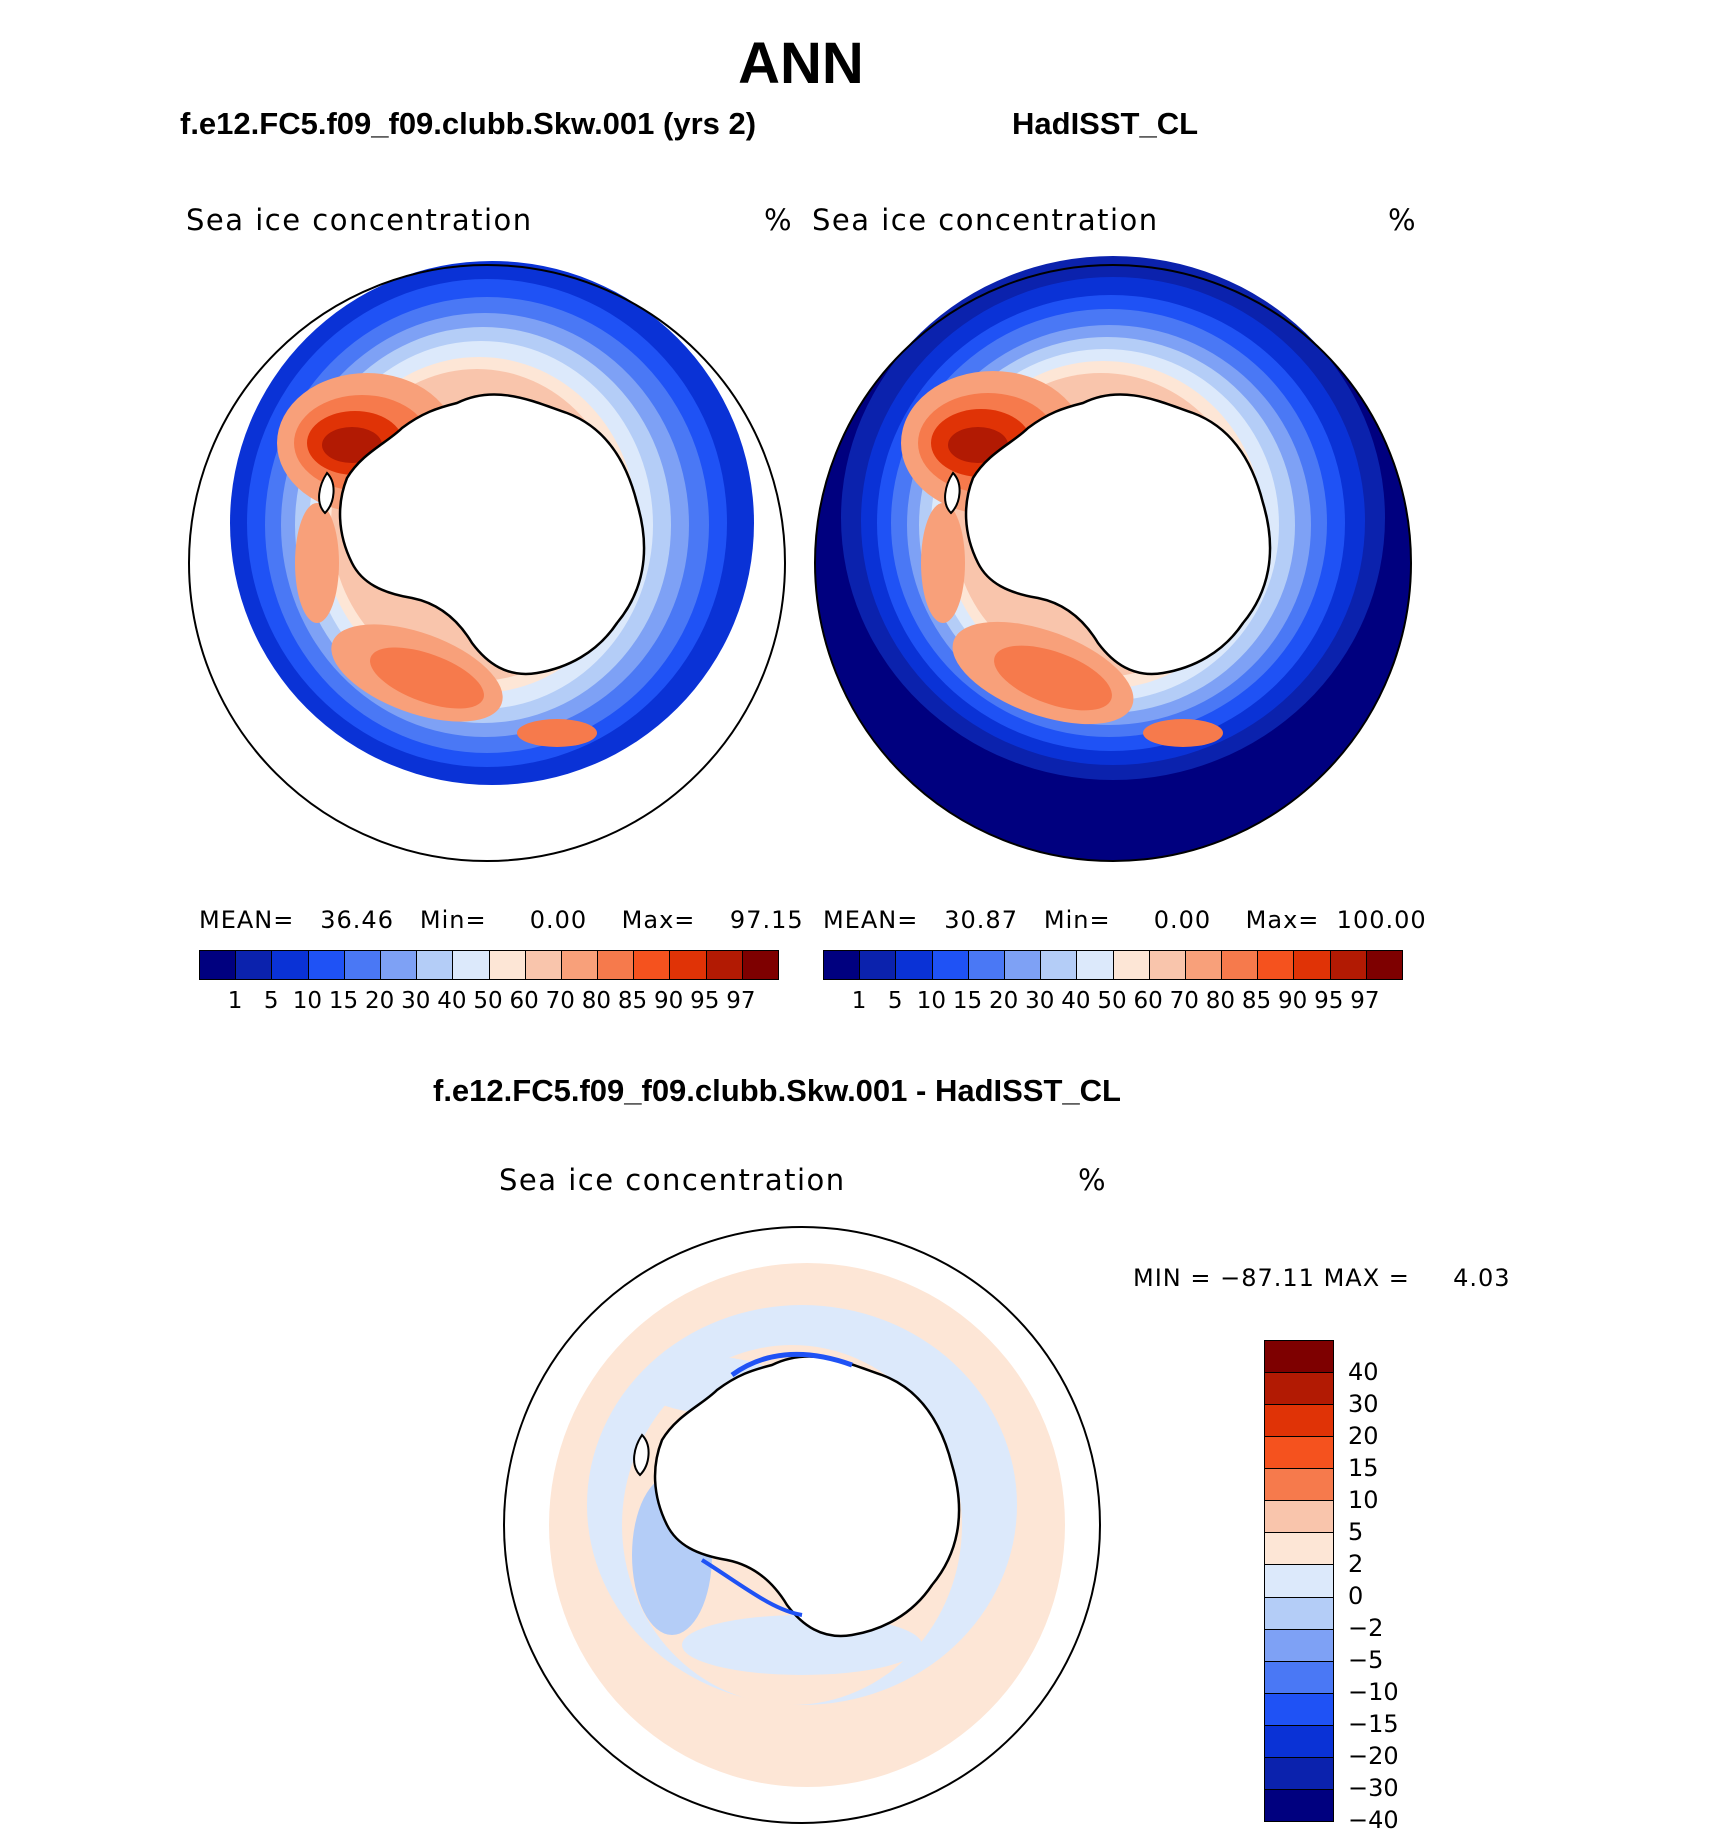 The height and width of the screenshot is (1837, 1710). Describe the element at coordinates (1118, 534) in the screenshot. I see `obs-antarctica` at that location.